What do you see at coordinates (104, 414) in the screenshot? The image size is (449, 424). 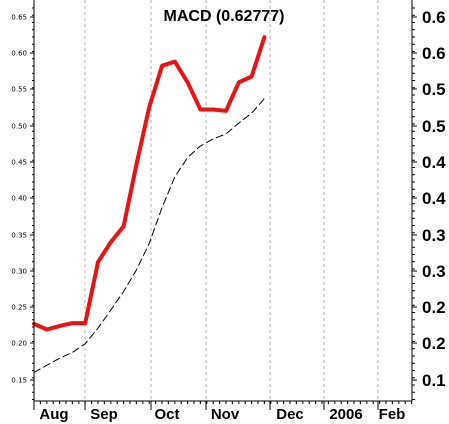 I see `x-tick-label: Sep` at bounding box center [104, 414].